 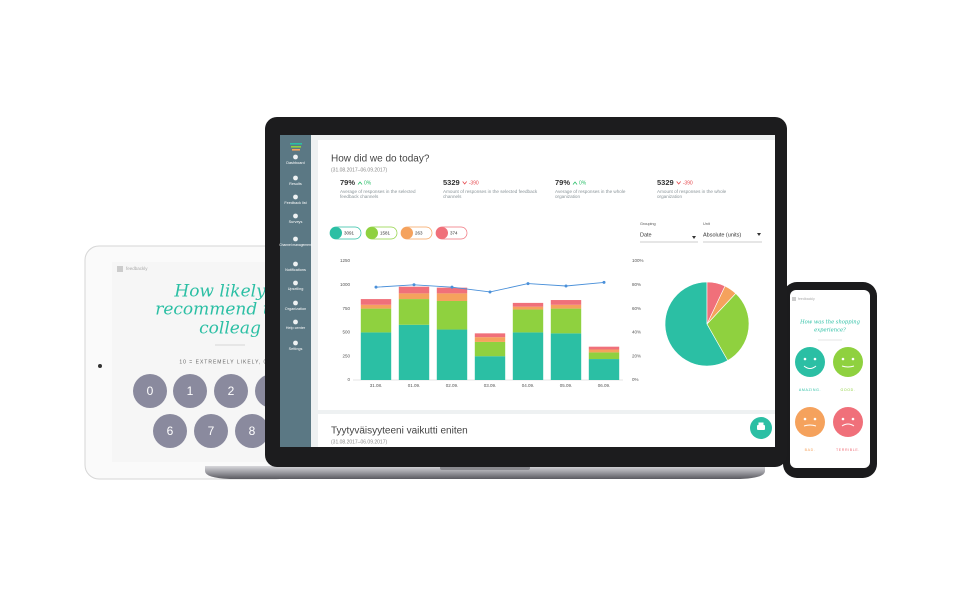 What do you see at coordinates (848, 450) in the screenshot?
I see `answer-label: TERRIBLE.` at bounding box center [848, 450].